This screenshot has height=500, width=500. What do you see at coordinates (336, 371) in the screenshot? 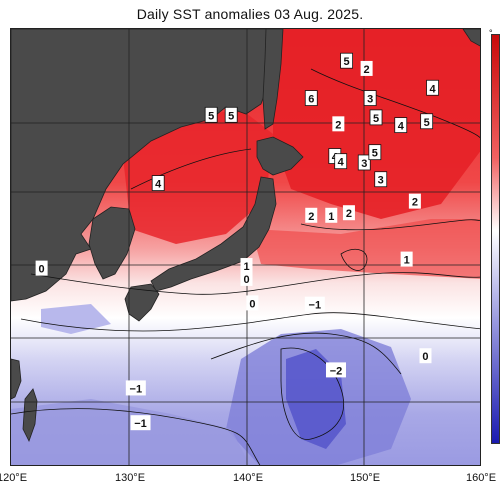
I see `anomaly-label-text: −2` at bounding box center [336, 371].